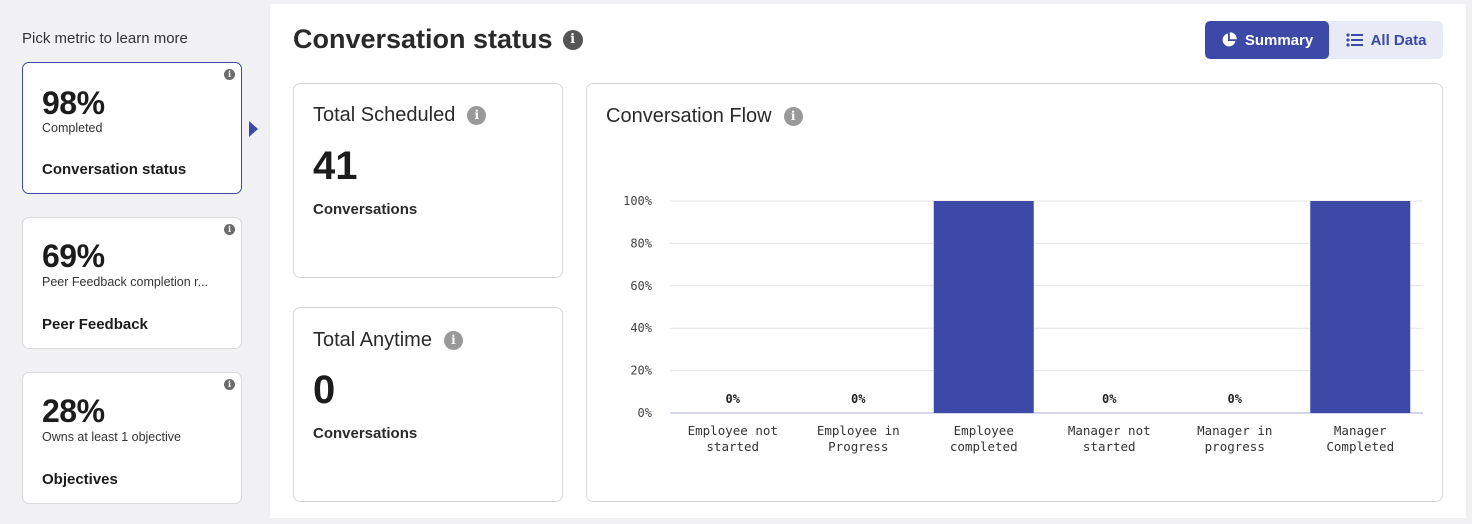  I want to click on stat-title-text: Total Anytime, so click(372, 340).